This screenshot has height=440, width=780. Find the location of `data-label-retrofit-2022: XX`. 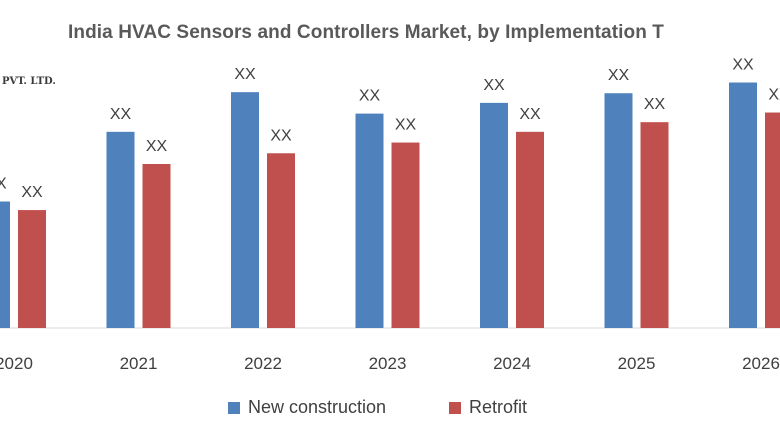

data-label-retrofit-2022: XX is located at coordinates (281, 135).